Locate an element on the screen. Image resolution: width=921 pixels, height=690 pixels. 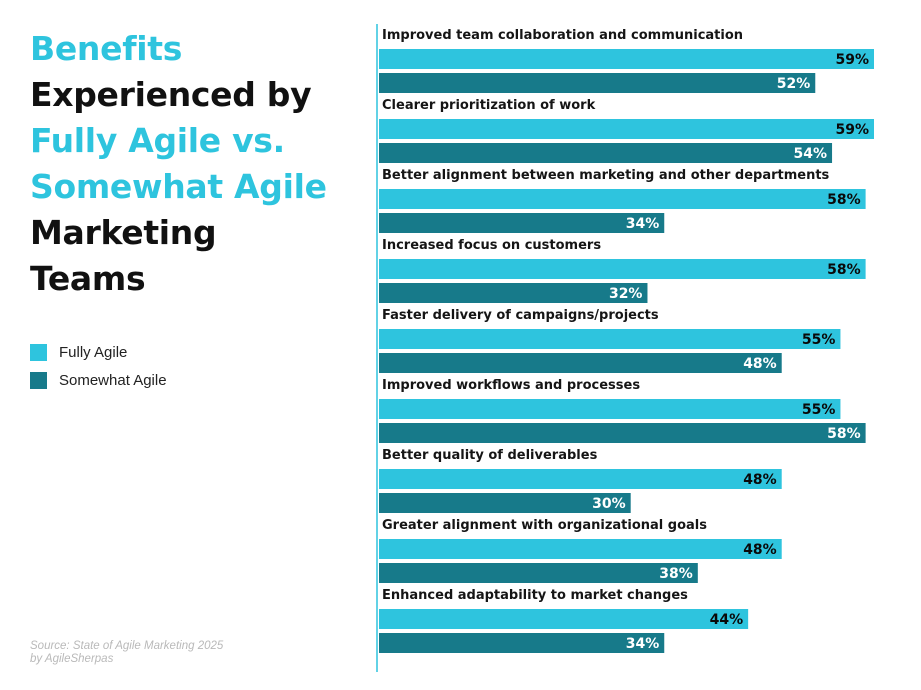
legend-swatch-fully-agile is located at coordinates (38, 352).